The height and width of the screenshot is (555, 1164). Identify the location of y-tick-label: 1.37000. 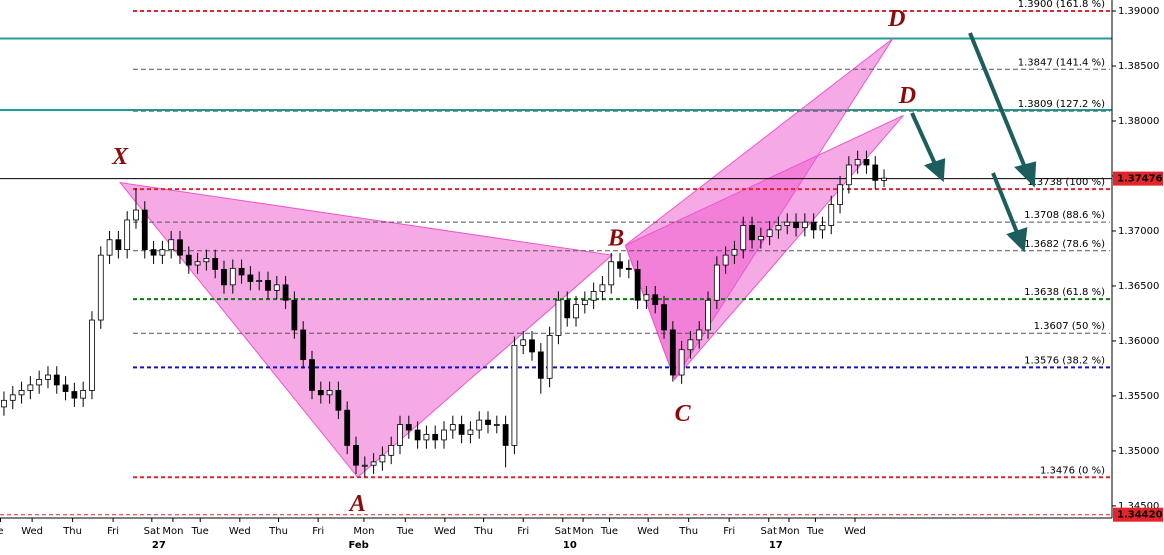
(1138, 231).